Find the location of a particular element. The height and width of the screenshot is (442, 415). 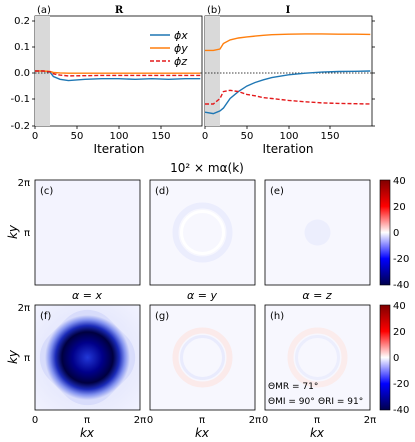

panel-b-xticks: 0 50 100 150 is located at coordinates (271, 134).